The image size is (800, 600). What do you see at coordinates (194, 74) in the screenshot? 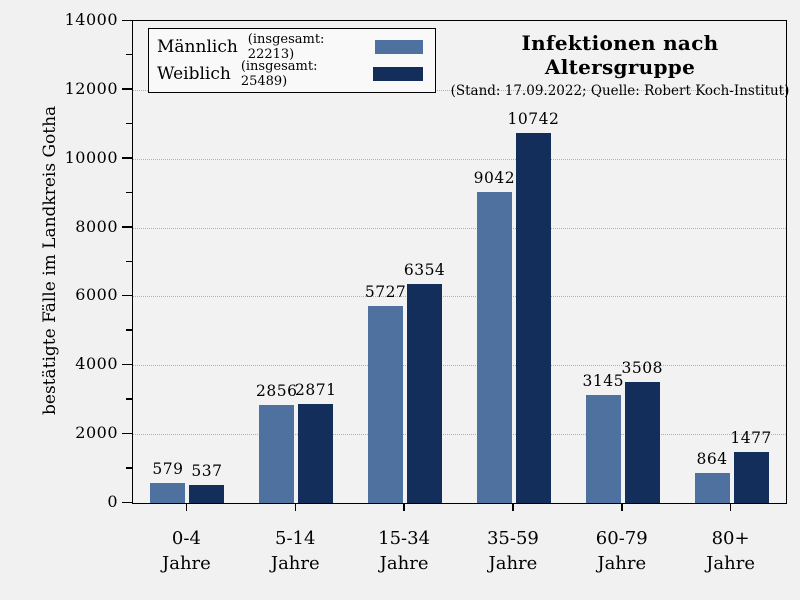
I see `legend-label-weiblich: Weiblich` at bounding box center [194, 74].